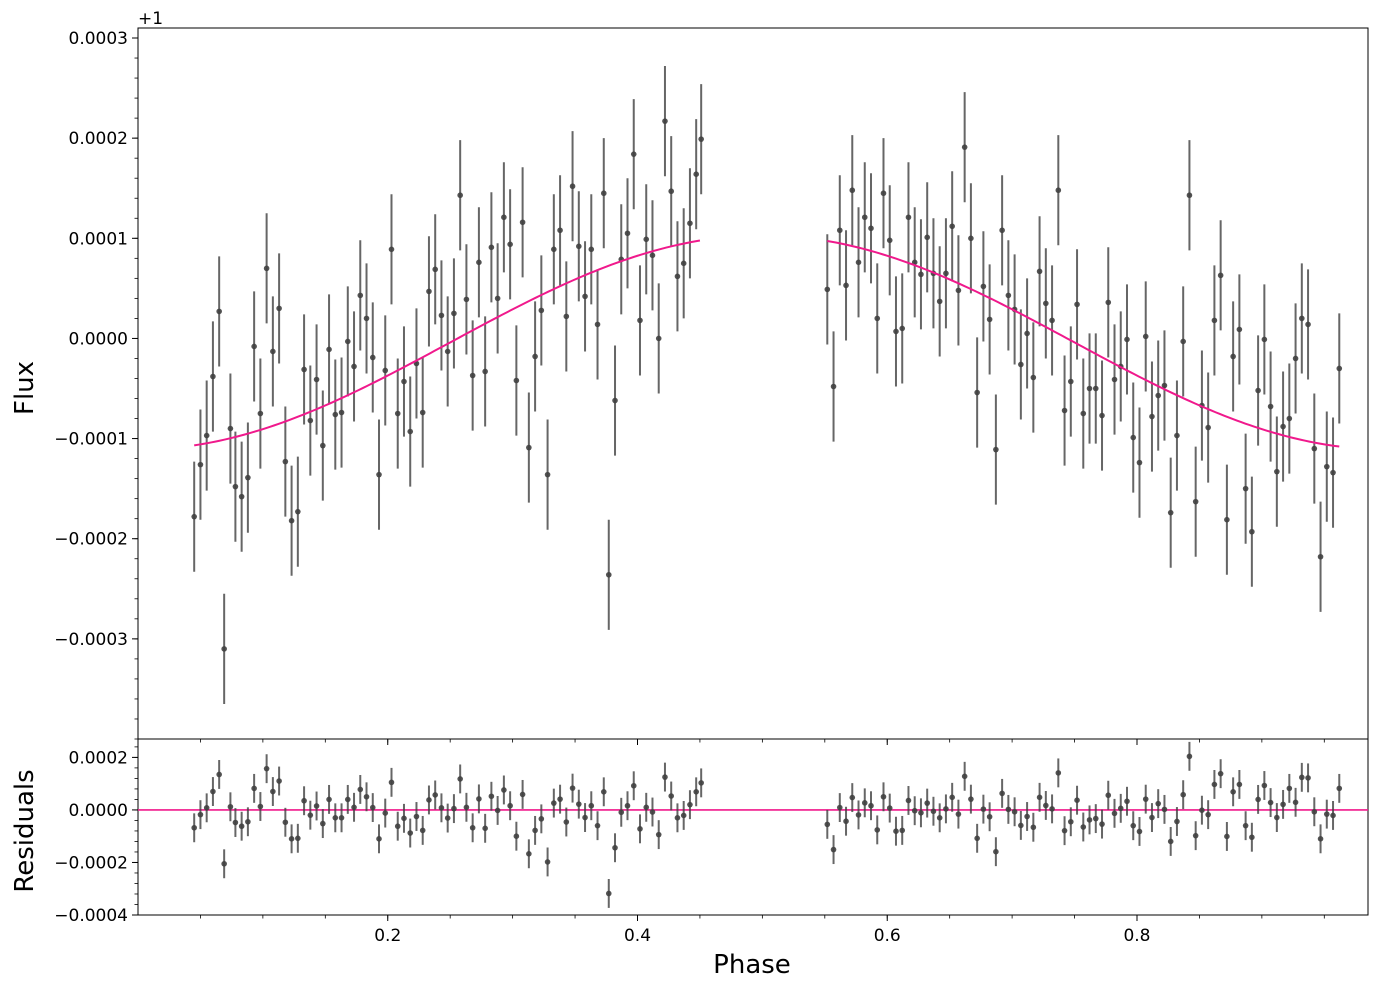  What do you see at coordinates (98, 758) in the screenshot?
I see `y-tick-label: 0.0002` at bounding box center [98, 758].